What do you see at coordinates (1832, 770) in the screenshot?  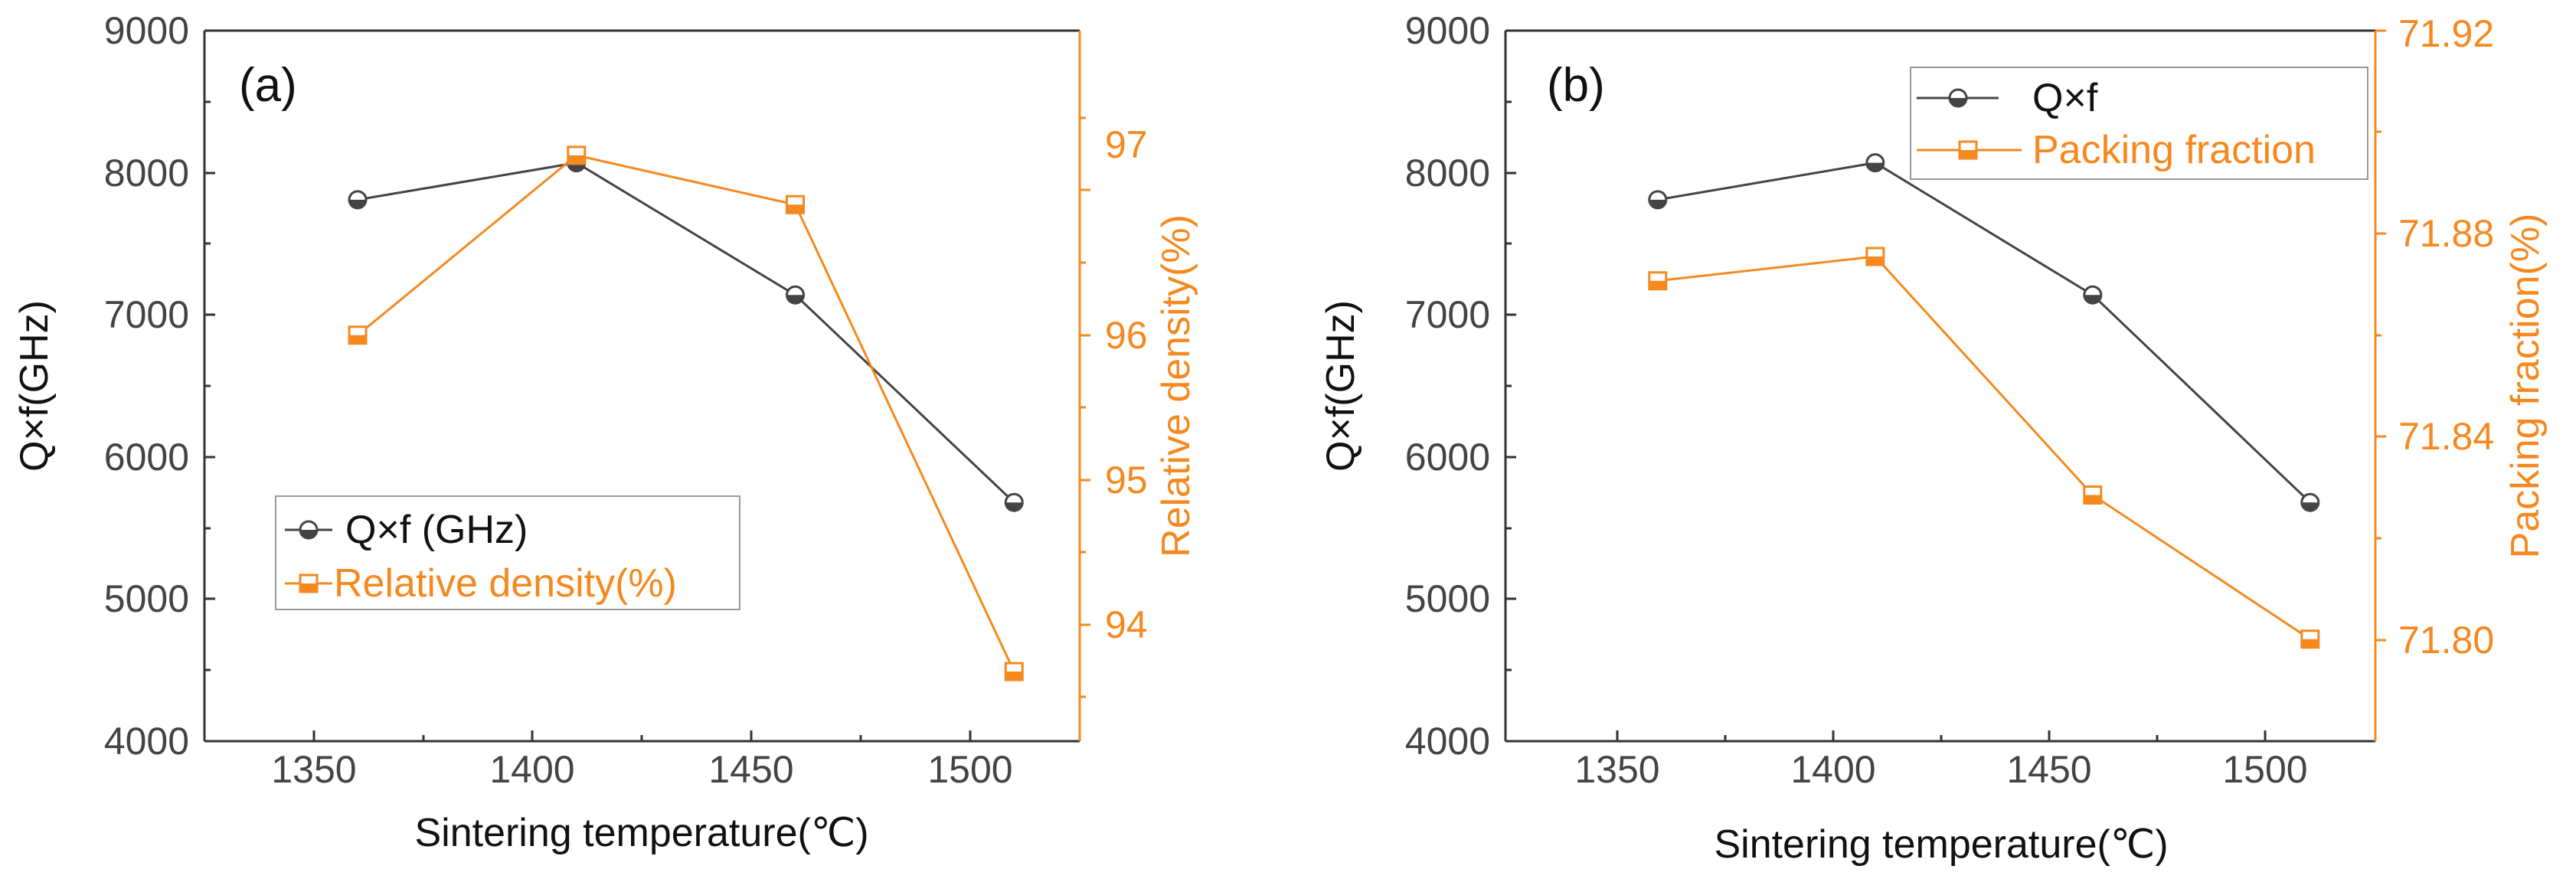 I see `panel-b-x-tick-label: 1400` at bounding box center [1832, 770].